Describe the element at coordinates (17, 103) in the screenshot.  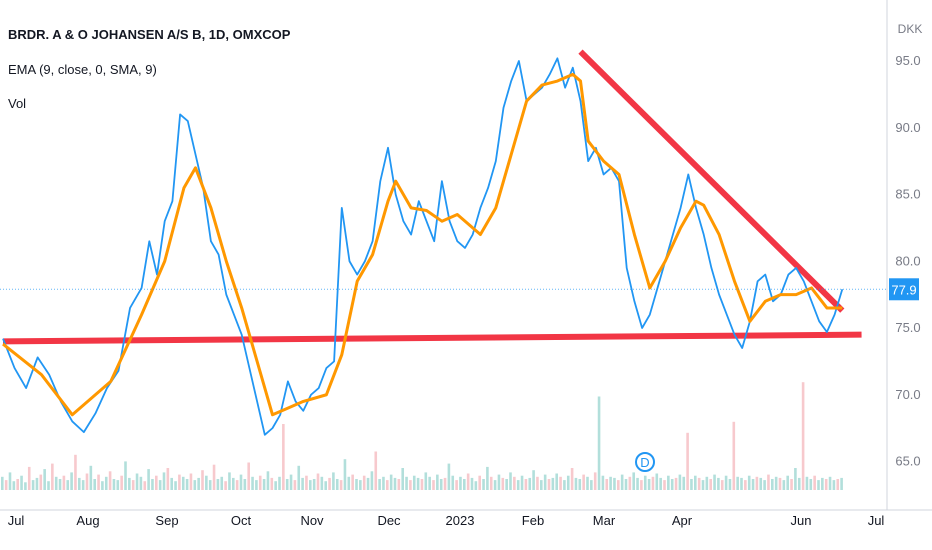
I see `volume-indicator-label: Vol` at that location.